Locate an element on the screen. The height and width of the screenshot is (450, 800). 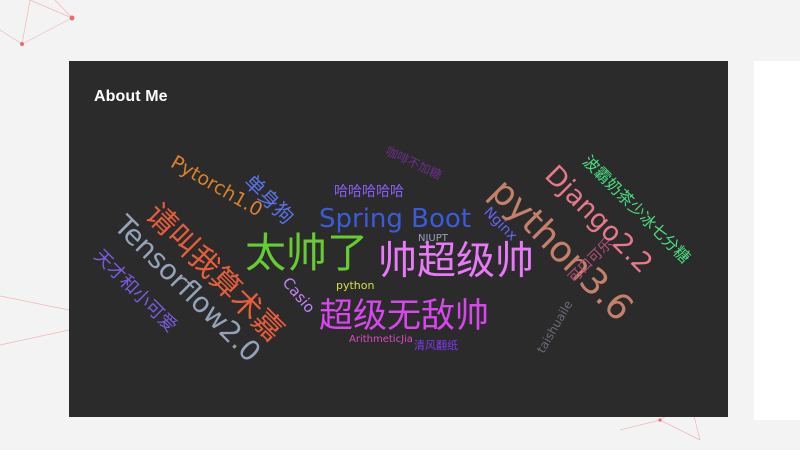
word-chaoji-wudi-shuai: 超级无敌帅 is located at coordinates (404, 316).